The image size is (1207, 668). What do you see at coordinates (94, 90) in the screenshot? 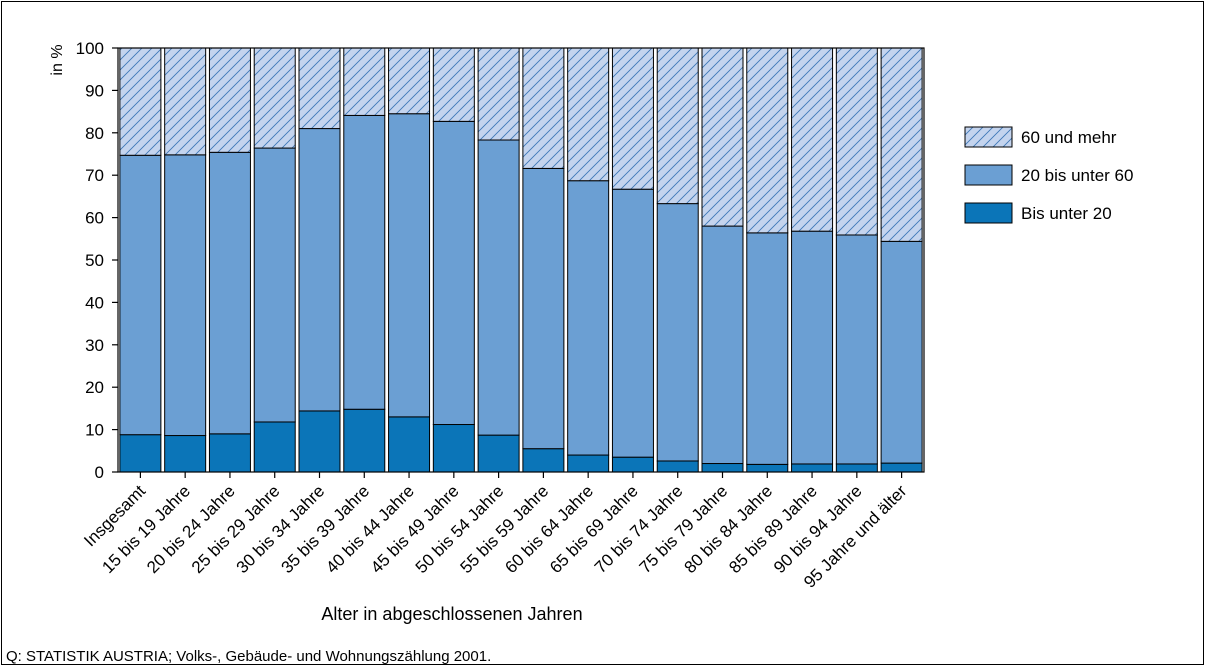
I see `y-tick-label: 90` at bounding box center [94, 90].